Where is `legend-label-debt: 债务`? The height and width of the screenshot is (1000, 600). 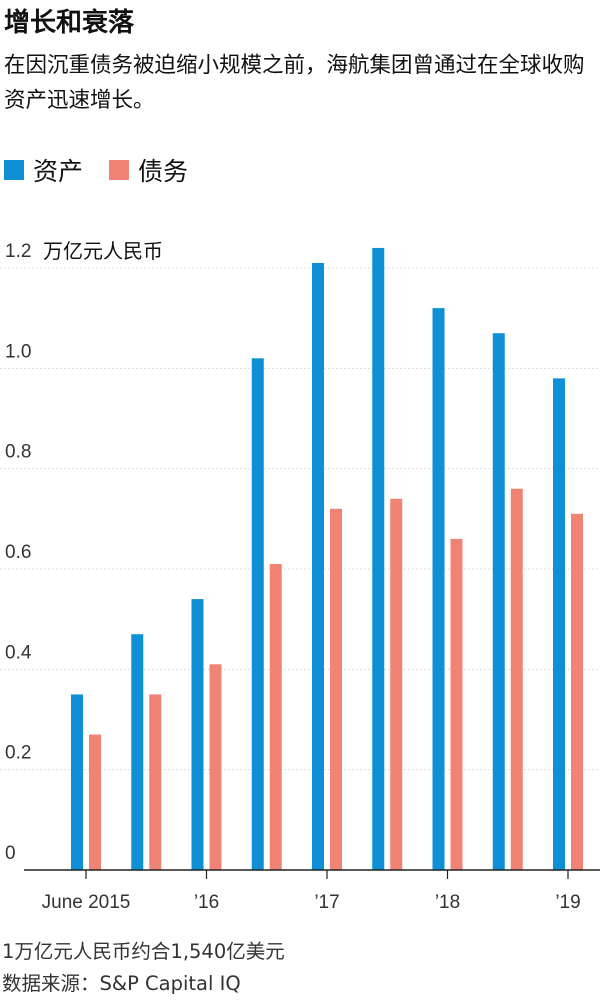
legend-label-debt: 债务 is located at coordinates (163, 171).